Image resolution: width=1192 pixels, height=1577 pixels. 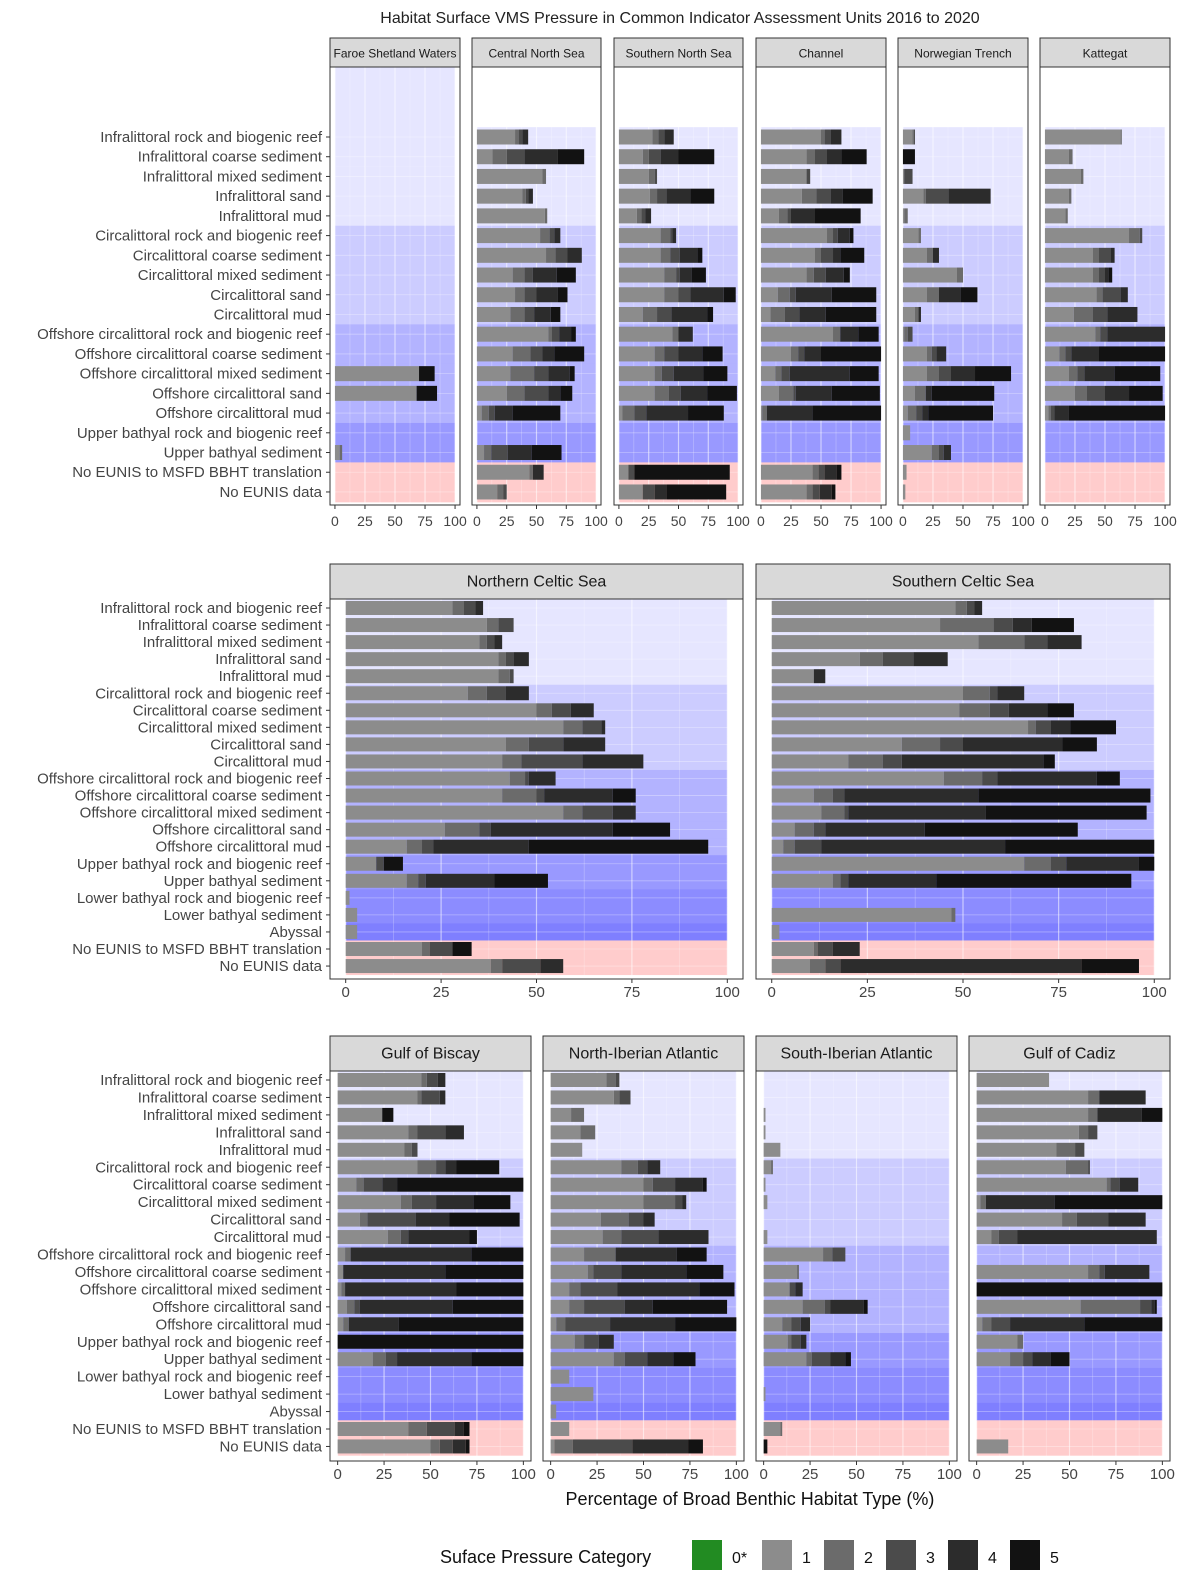 What do you see at coordinates (772, 992) in the screenshot?
I see `x-tick-label: 0` at bounding box center [772, 992].